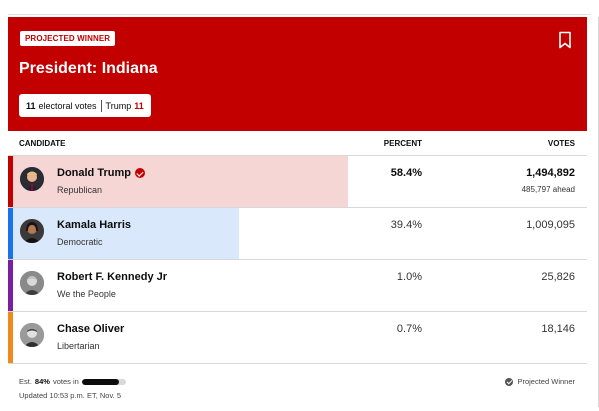 The width and height of the screenshot is (599, 411). What do you see at coordinates (42, 381) in the screenshot?
I see `est-value: 84%` at bounding box center [42, 381].